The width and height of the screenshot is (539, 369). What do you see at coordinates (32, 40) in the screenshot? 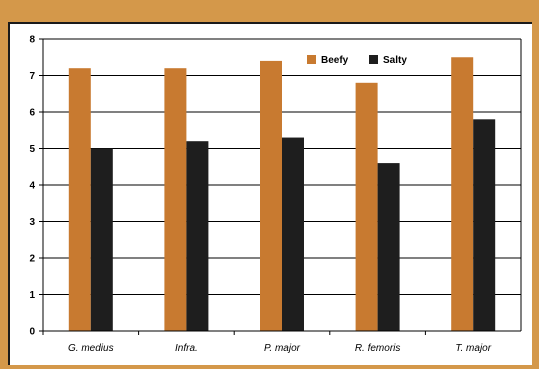
I see `y-tick-label: 8` at bounding box center [32, 40].